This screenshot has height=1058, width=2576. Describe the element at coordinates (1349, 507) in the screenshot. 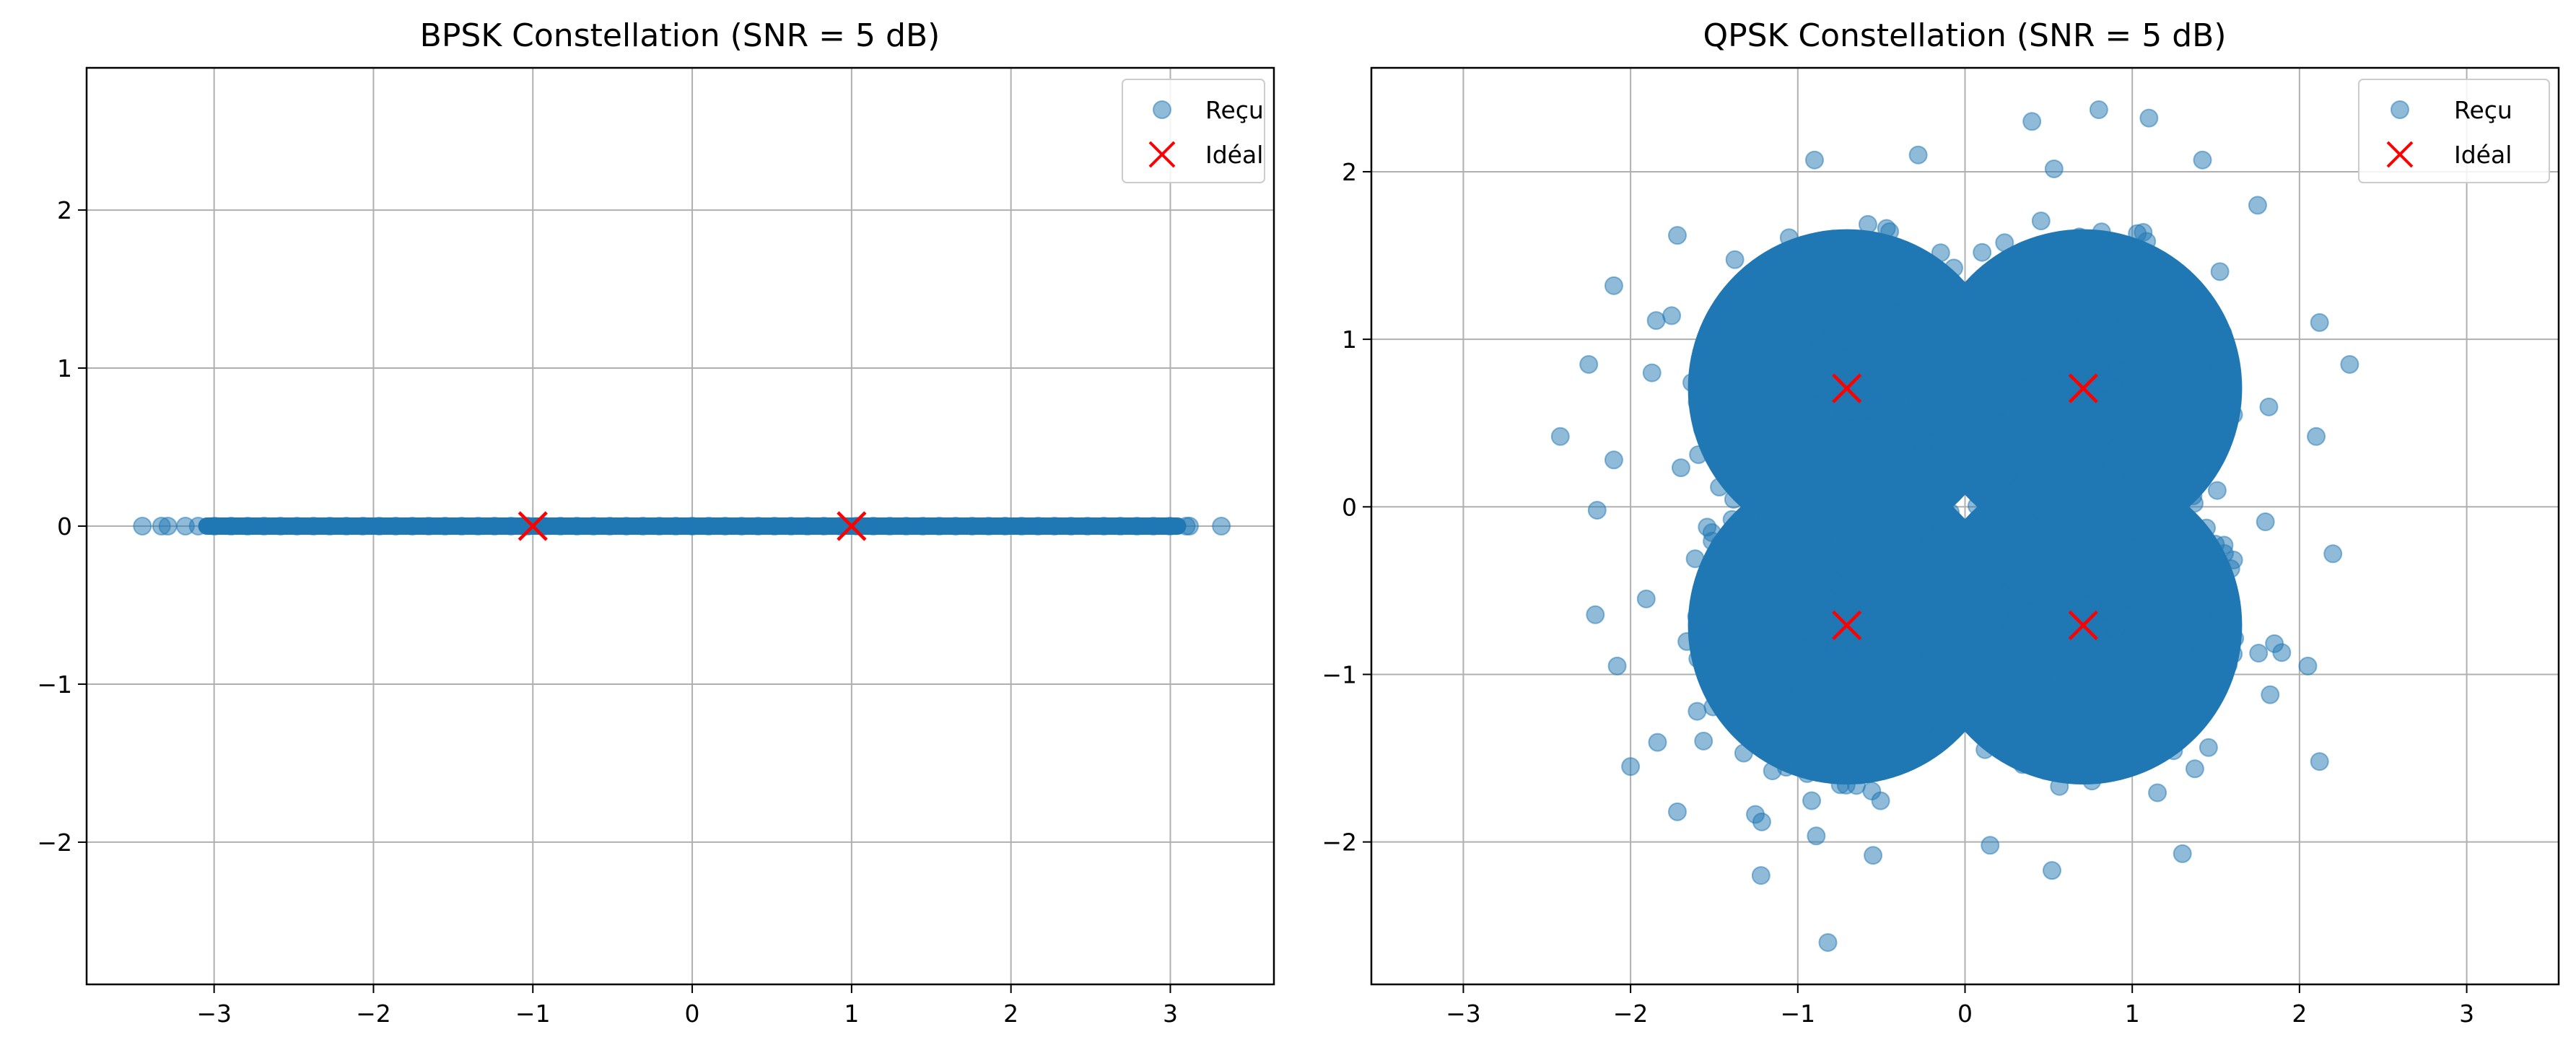

I see `qpsk-y-tick-label: 0` at that location.